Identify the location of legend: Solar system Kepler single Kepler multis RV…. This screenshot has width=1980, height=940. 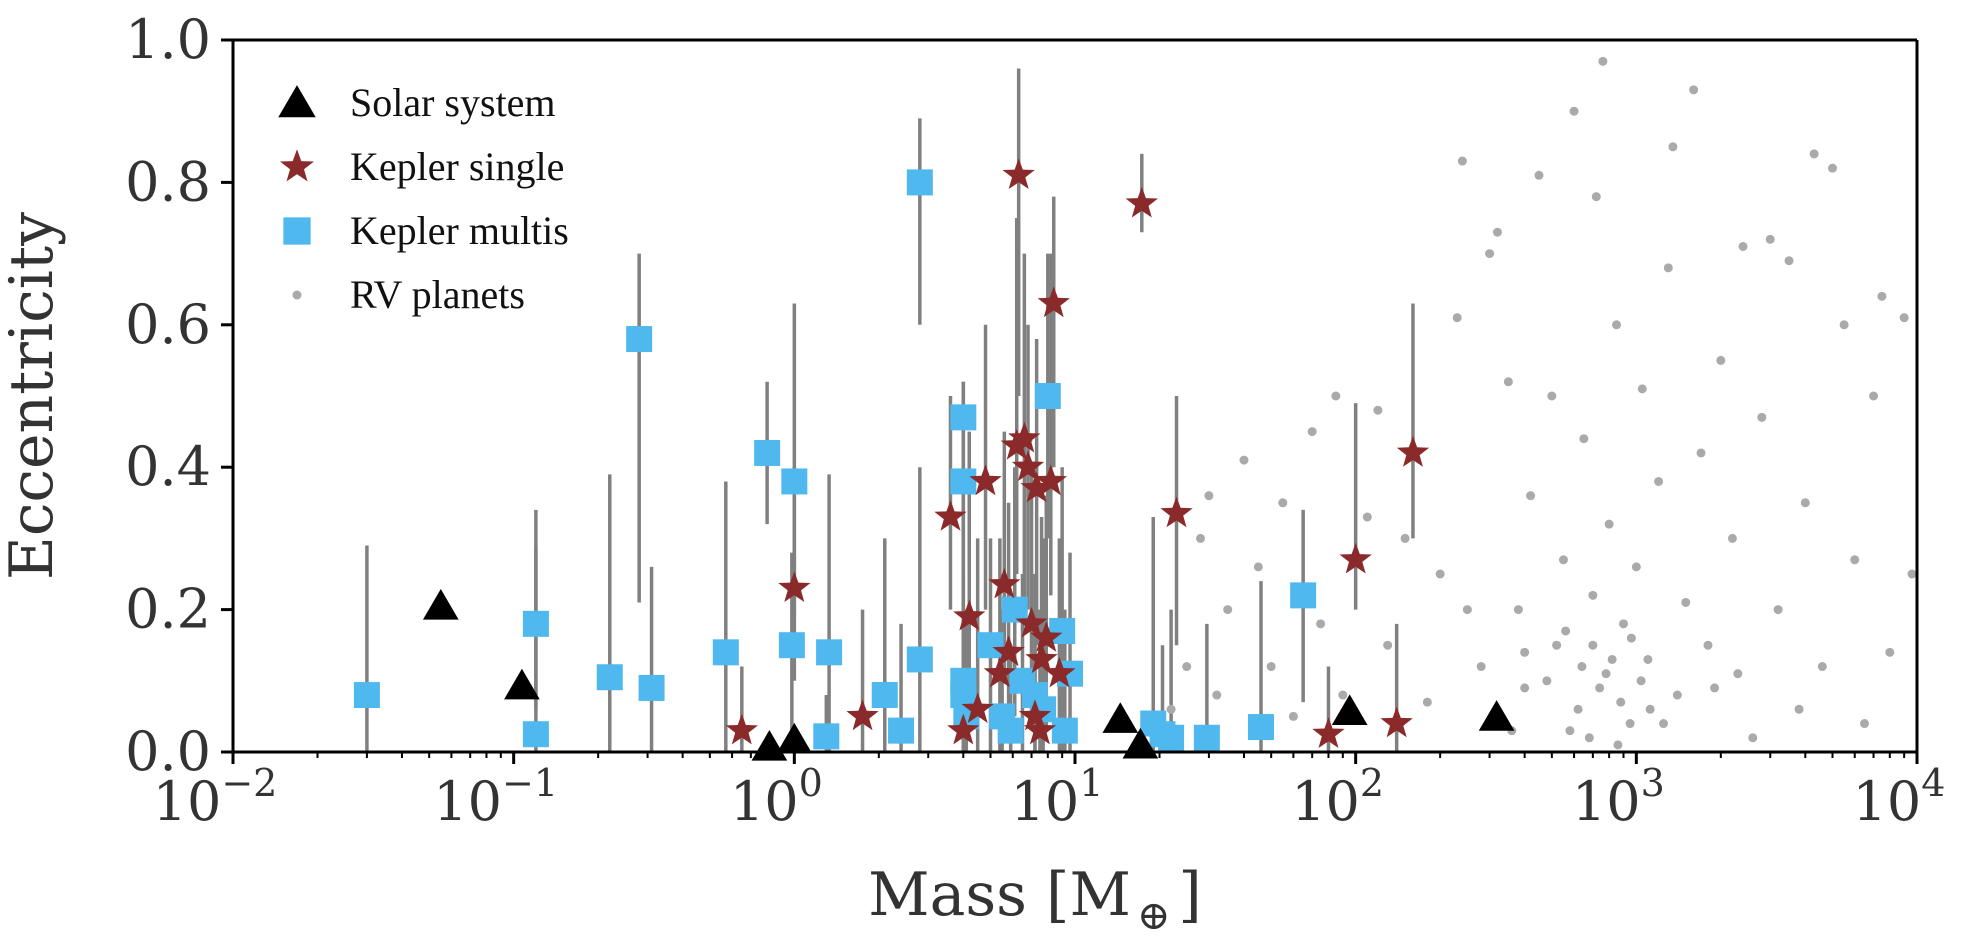
(423, 198).